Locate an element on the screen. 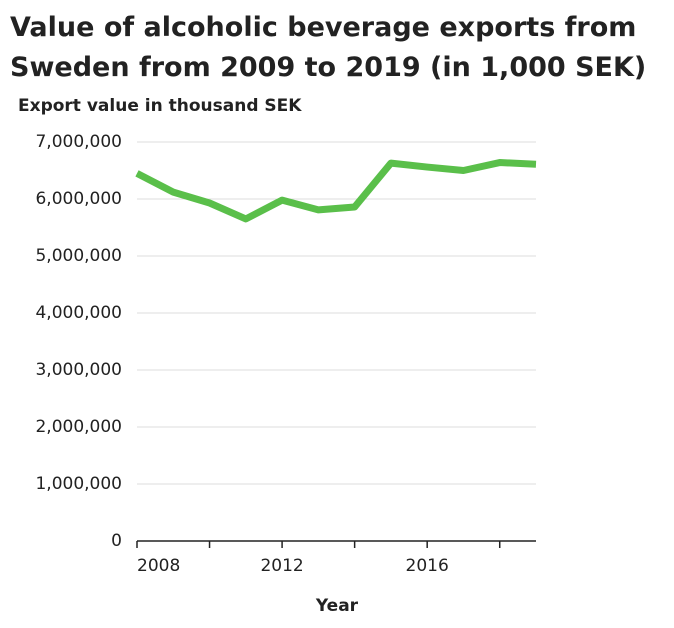  chart-title: Value of alcoholic beverage exports from is located at coordinates (323, 27).